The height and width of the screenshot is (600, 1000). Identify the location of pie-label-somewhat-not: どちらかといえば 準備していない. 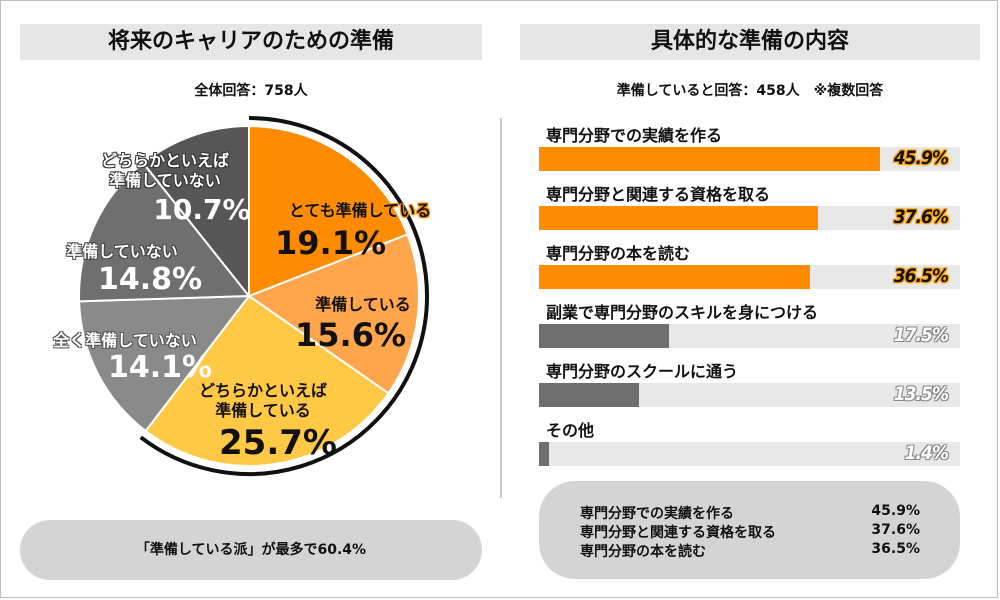
(165, 171).